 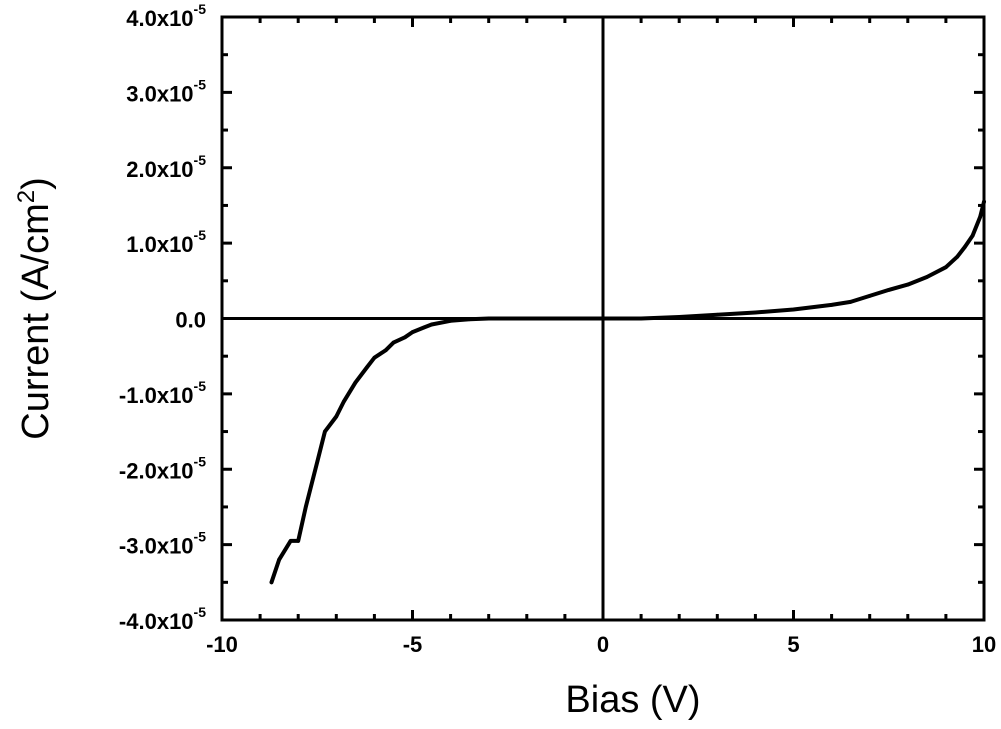 I want to click on y-axis-title-close: ), so click(x=36, y=183).